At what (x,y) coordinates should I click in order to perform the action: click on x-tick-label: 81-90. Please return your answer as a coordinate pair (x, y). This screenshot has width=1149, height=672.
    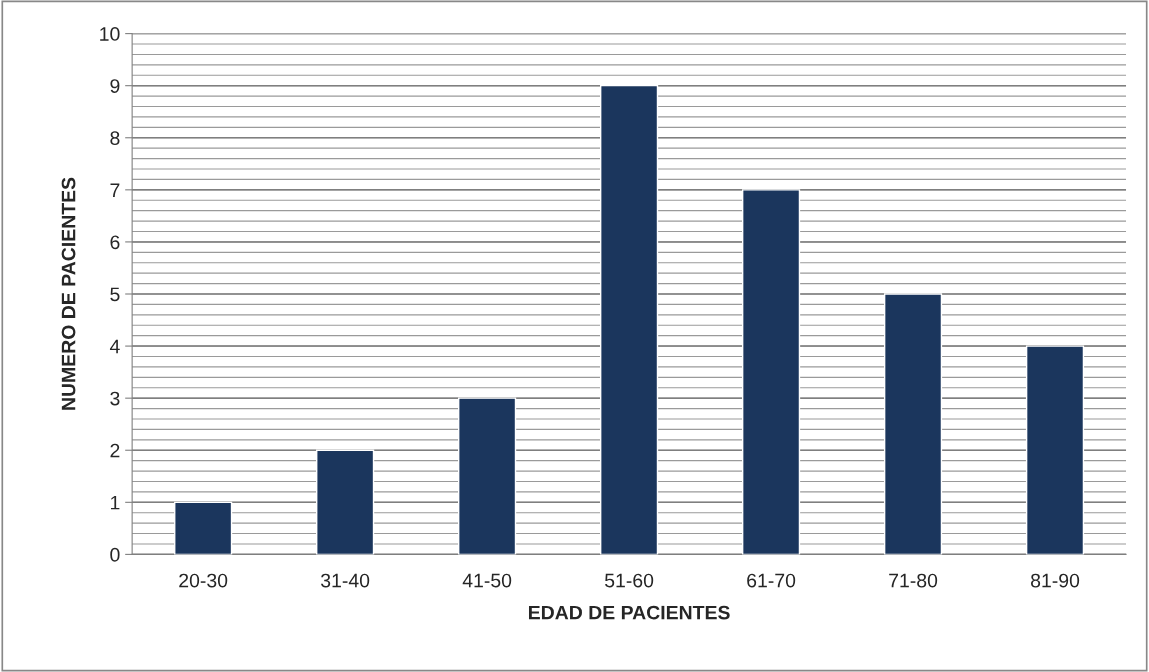
    Looking at the image, I should click on (1055, 580).